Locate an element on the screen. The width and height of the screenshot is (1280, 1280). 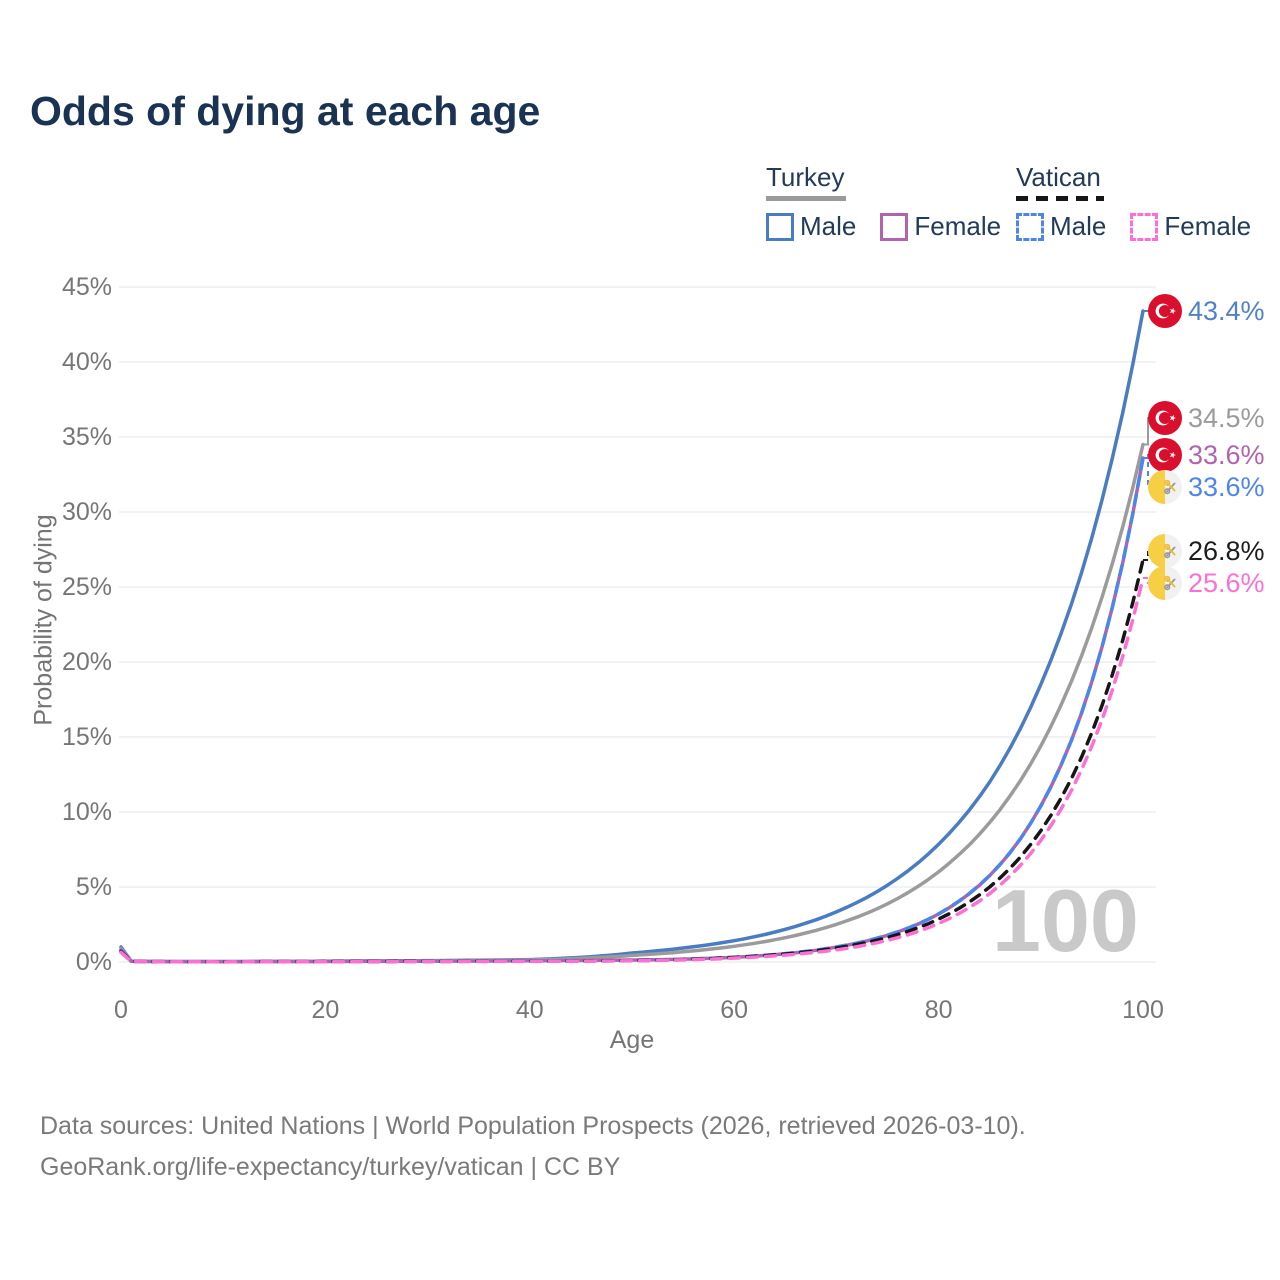
y-axis-tick-label: 25% is located at coordinates (87, 587).